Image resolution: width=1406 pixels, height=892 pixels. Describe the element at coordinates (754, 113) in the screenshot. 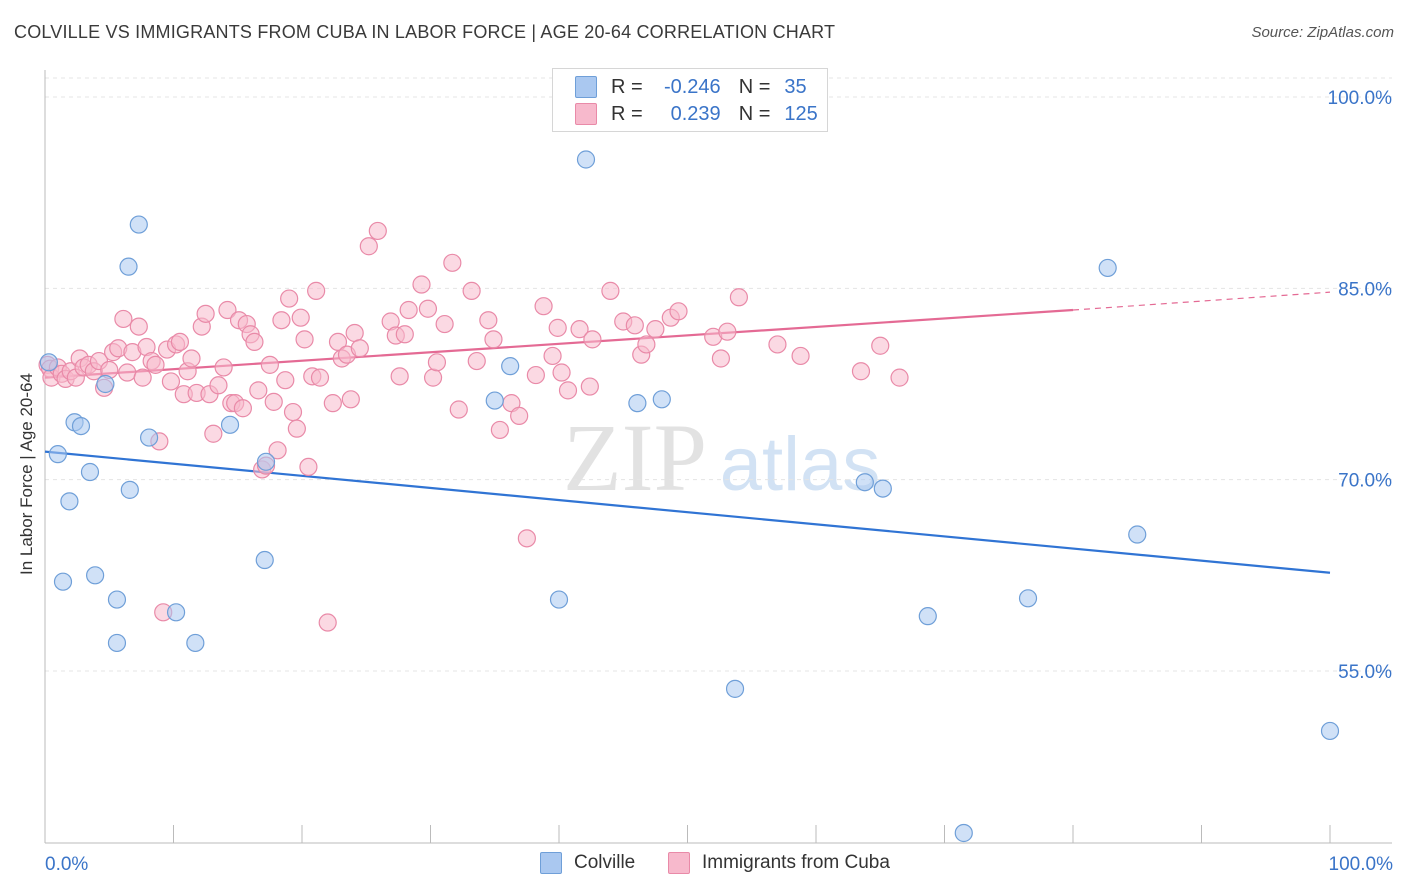

I see `legend-n-label: N =` at that location.